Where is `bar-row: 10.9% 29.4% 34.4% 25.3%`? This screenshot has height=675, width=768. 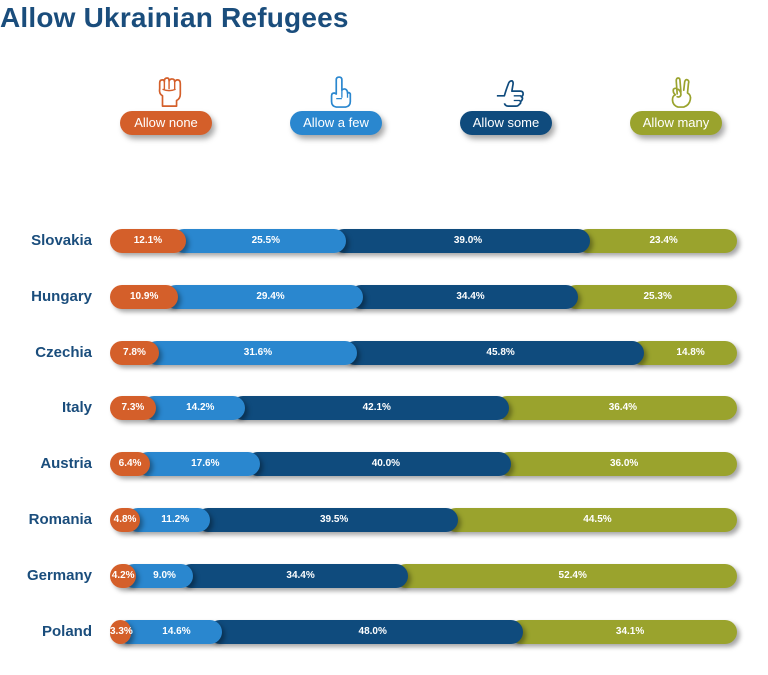
bar-row: 10.9% 29.4% 34.4% 25.3% is located at coordinates (423, 297).